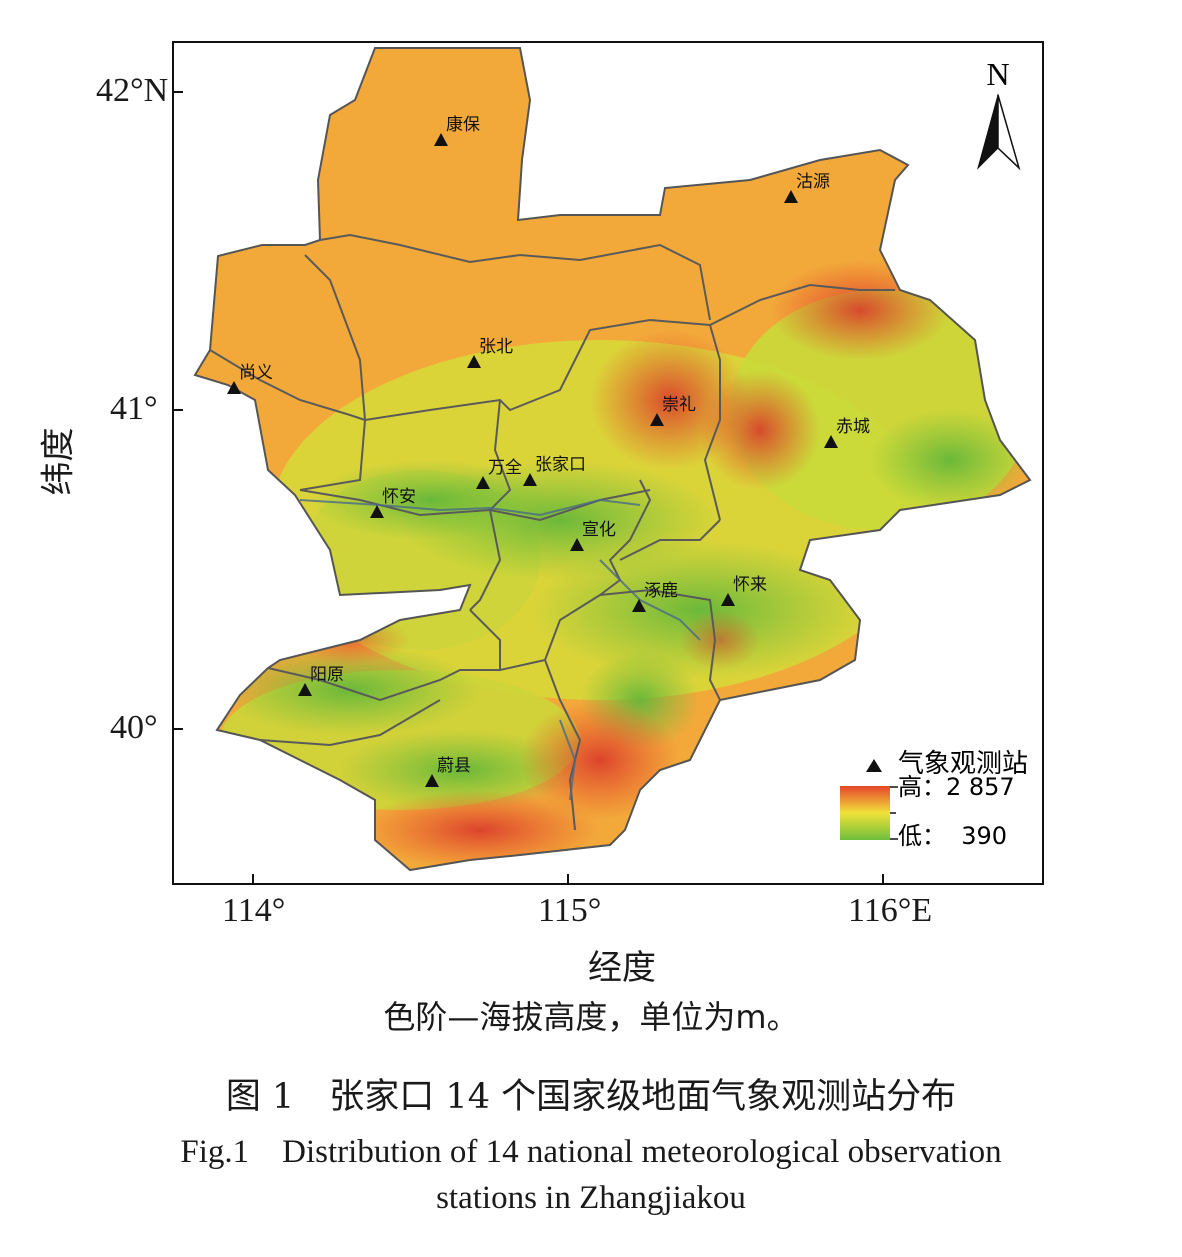 The width and height of the screenshot is (1182, 1257). I want to click on station-marker: 宣化, so click(593, 535).